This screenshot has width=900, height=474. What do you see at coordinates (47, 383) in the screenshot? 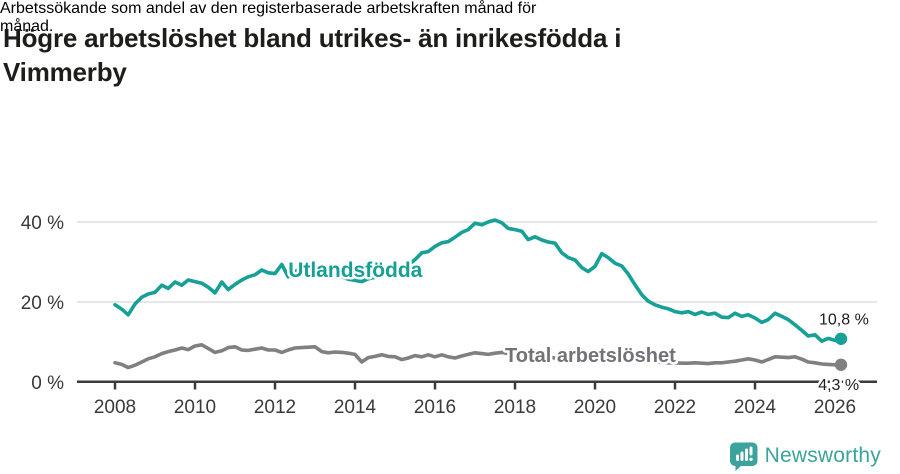
I see `y-tick-label: 0 %` at bounding box center [47, 383].